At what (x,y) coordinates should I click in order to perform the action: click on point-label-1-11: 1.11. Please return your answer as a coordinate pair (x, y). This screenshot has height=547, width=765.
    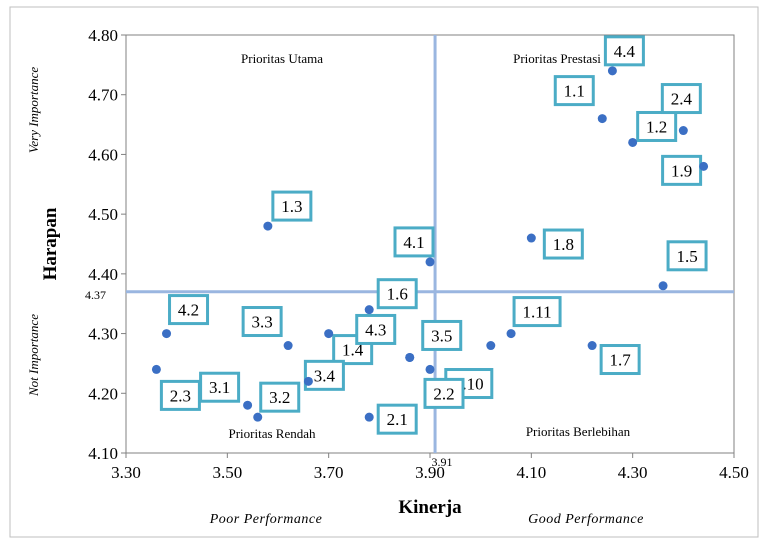
    Looking at the image, I should click on (537, 312).